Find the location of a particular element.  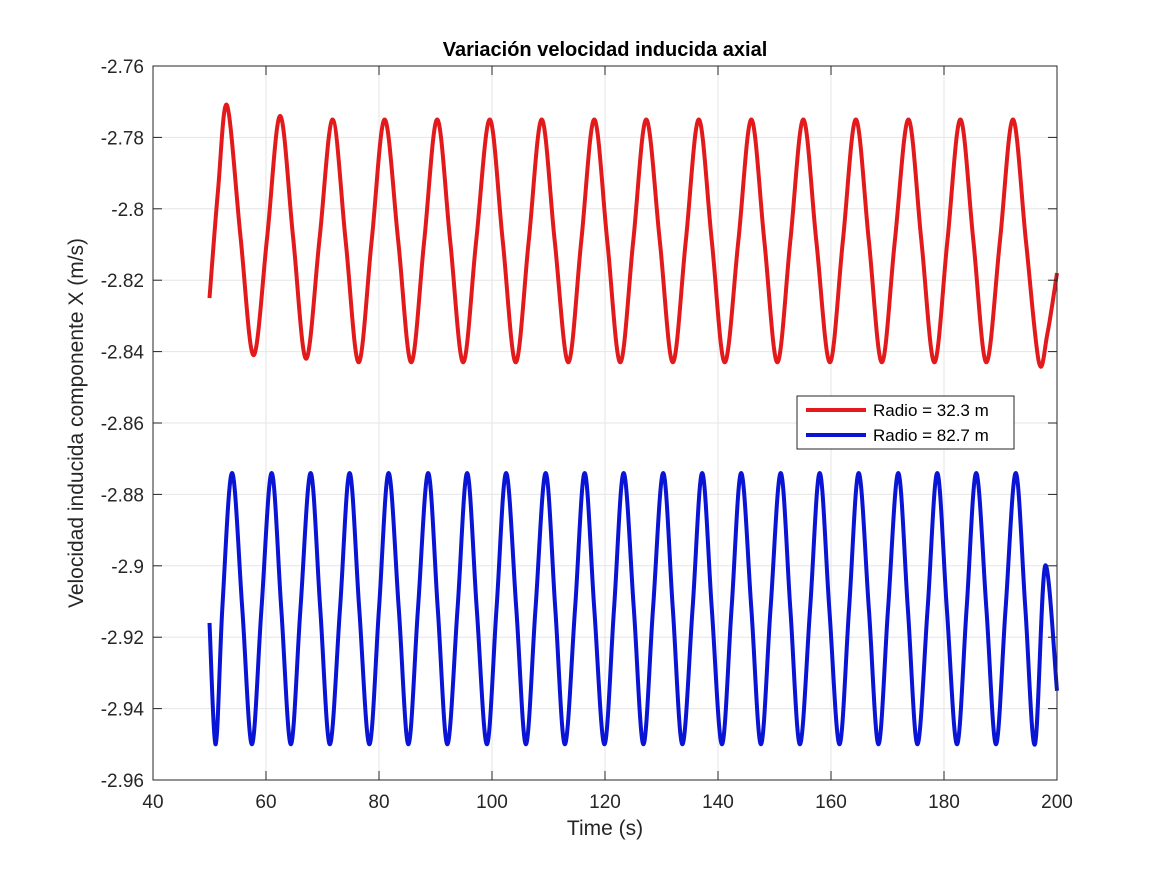

x-tick-label: 120 is located at coordinates (605, 802).